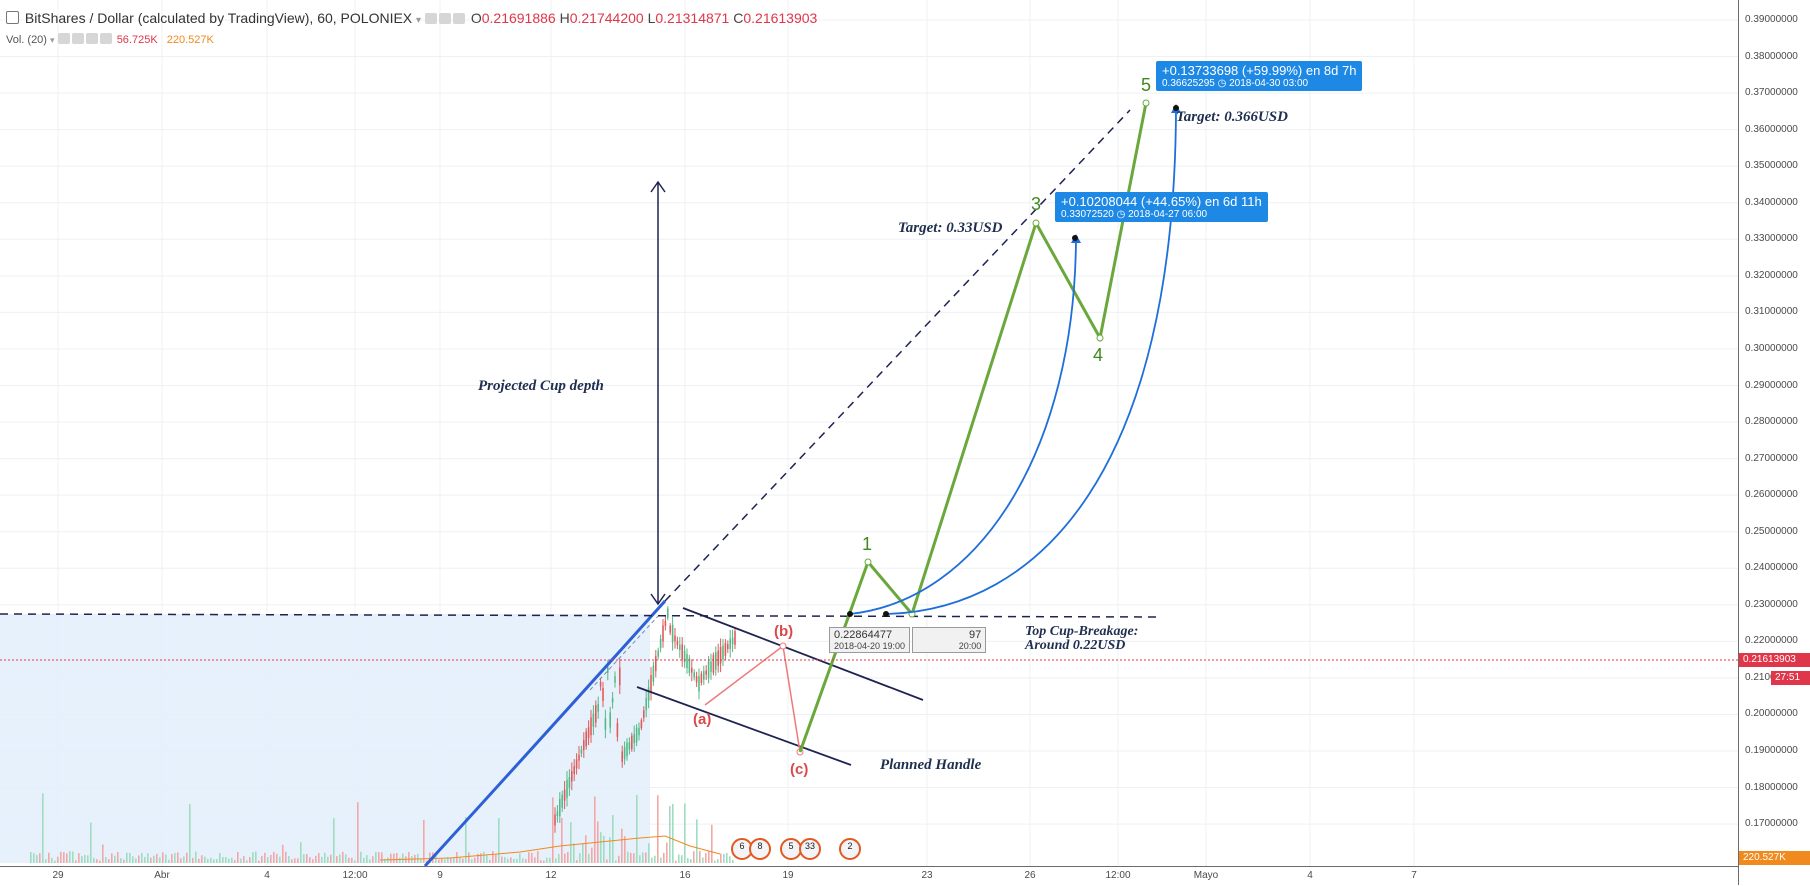 Image resolution: width=1810 pixels, height=886 pixels. I want to click on wave-5-label: 5, so click(1146, 85).